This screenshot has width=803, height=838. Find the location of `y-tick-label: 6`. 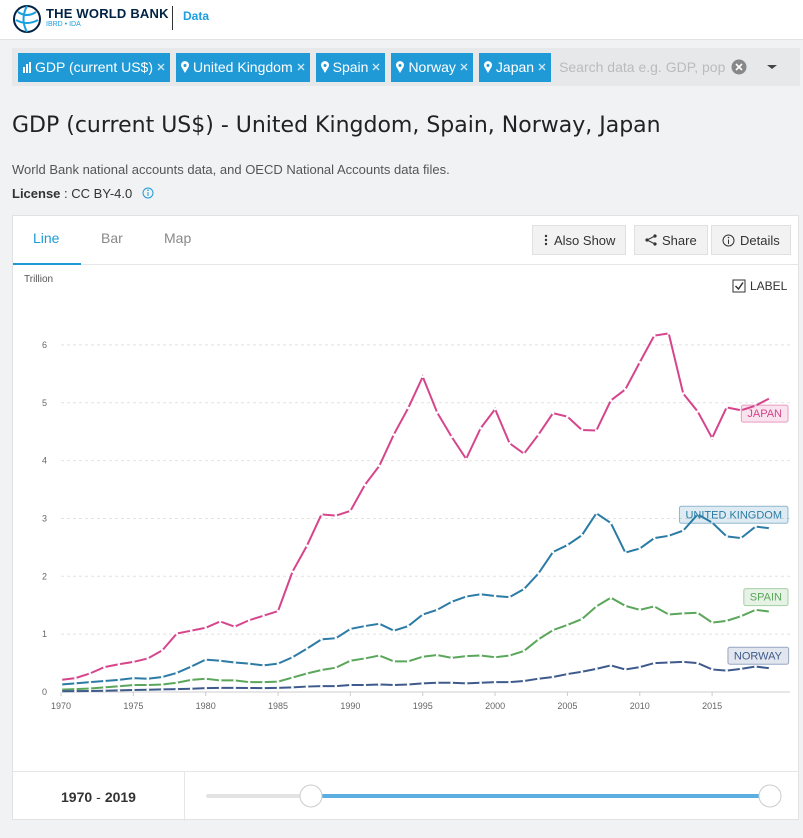

y-tick-label: 6 is located at coordinates (44, 345).